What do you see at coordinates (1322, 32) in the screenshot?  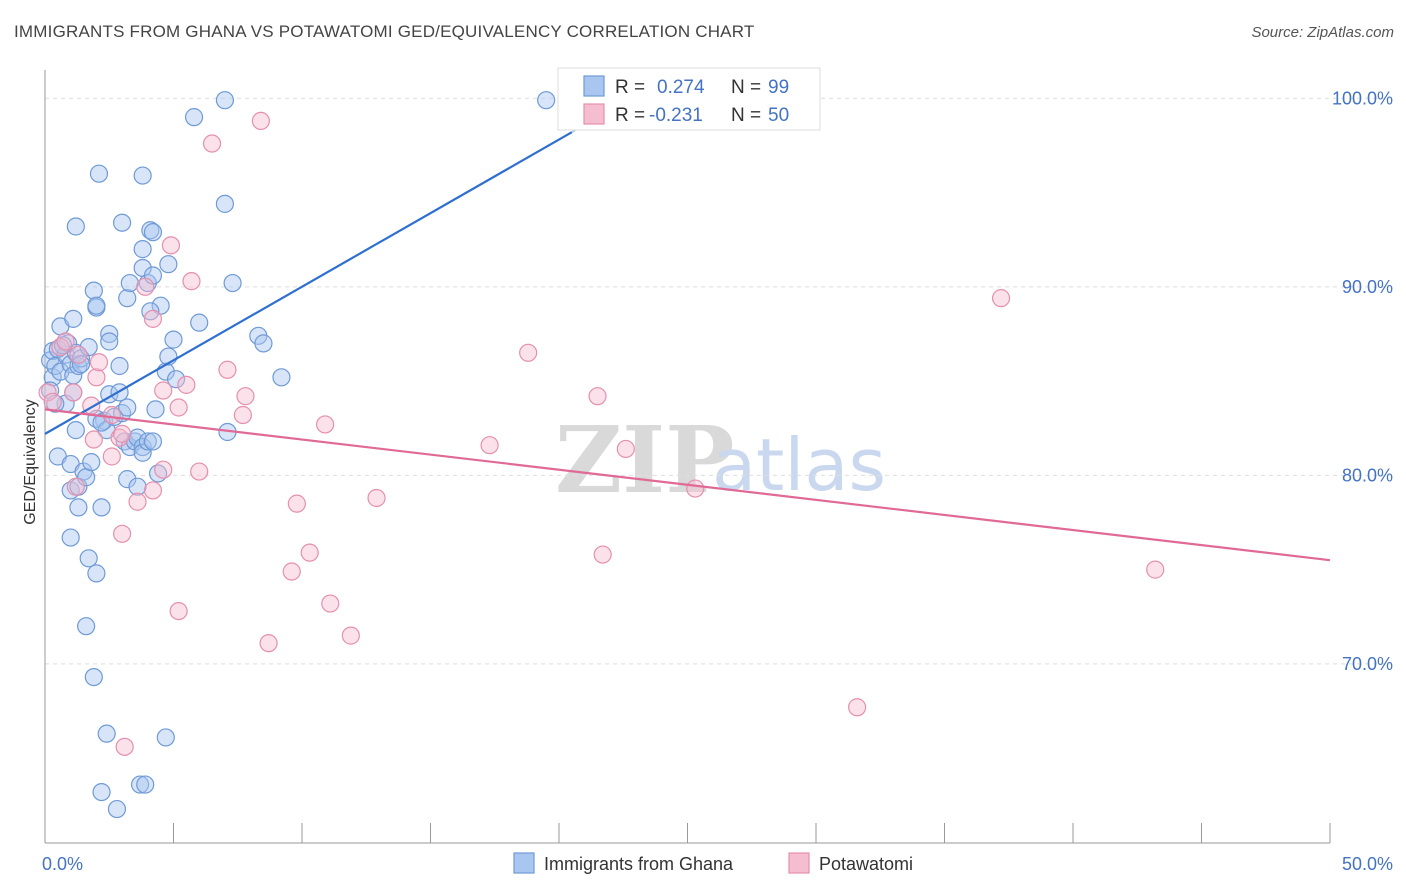 I see `source-credit: Source: ZipAtlas.com` at bounding box center [1322, 32].